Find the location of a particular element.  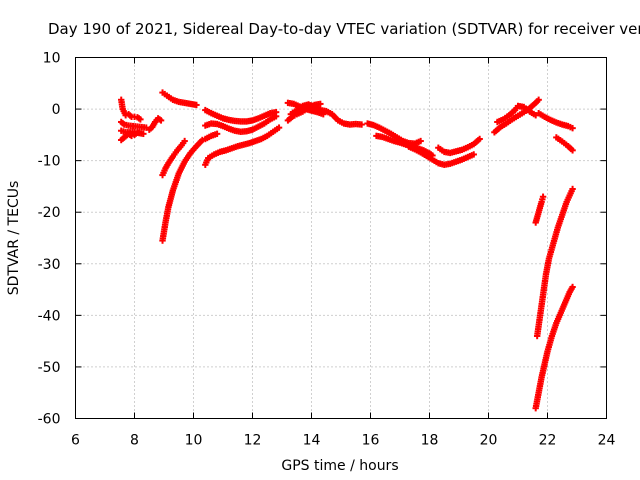

x-tick-label: 24 is located at coordinates (607, 441).